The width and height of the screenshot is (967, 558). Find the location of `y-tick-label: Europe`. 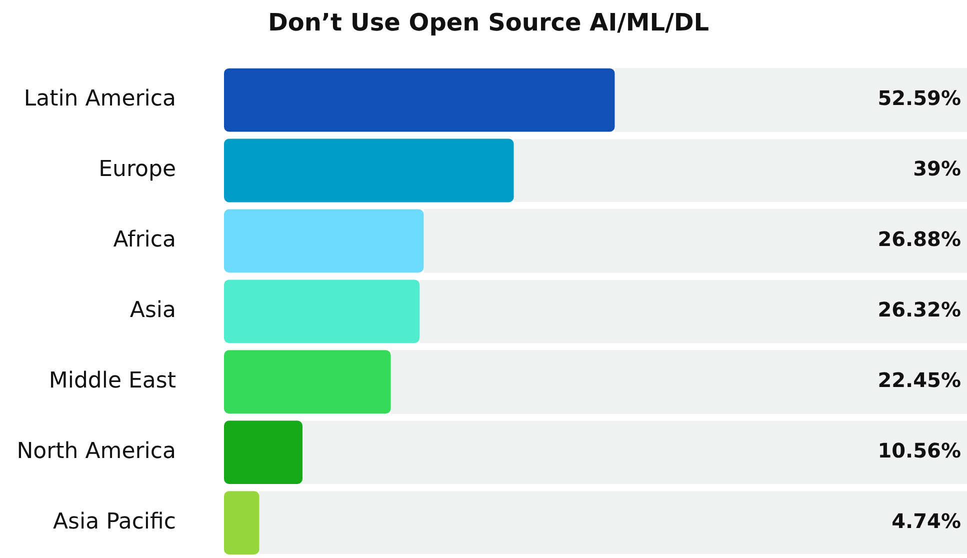

y-tick-label: Europe is located at coordinates (137, 169).